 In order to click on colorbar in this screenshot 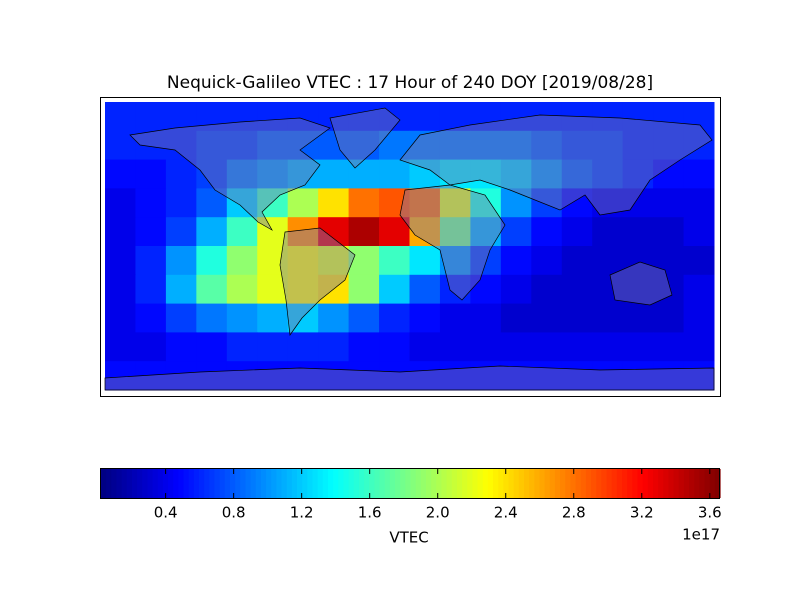, I will do `click(411, 483)`.